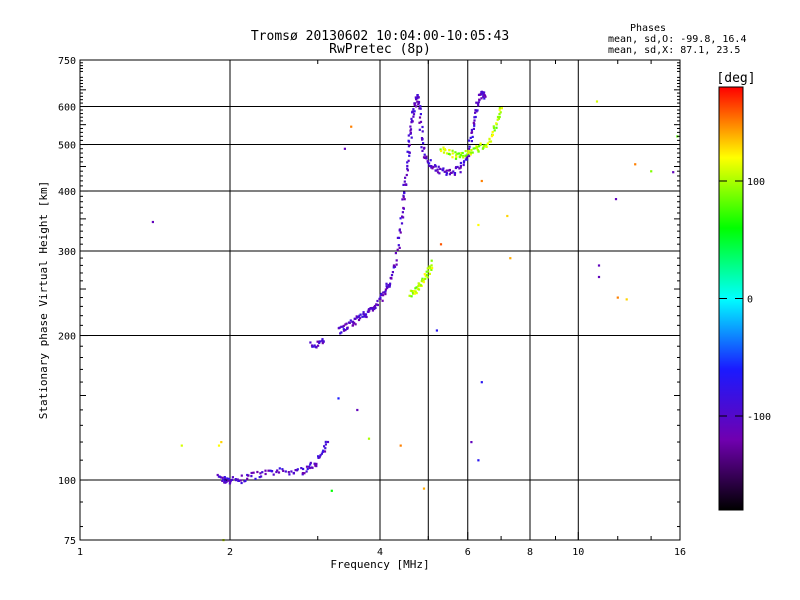  Describe the element at coordinates (674, 50) in the screenshot. I see `phases-line-x: mean, sd,X: 87.1, 23.5` at that location.